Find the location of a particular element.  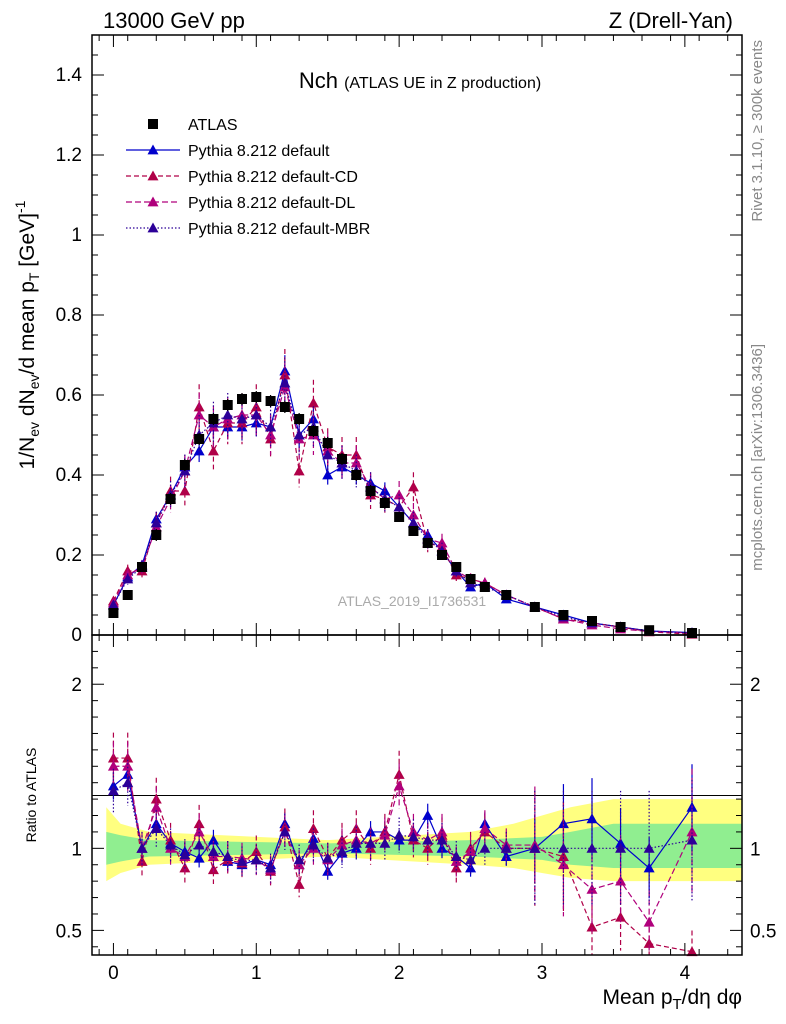

main-y-tick-label: 0 is located at coordinates (76, 635).